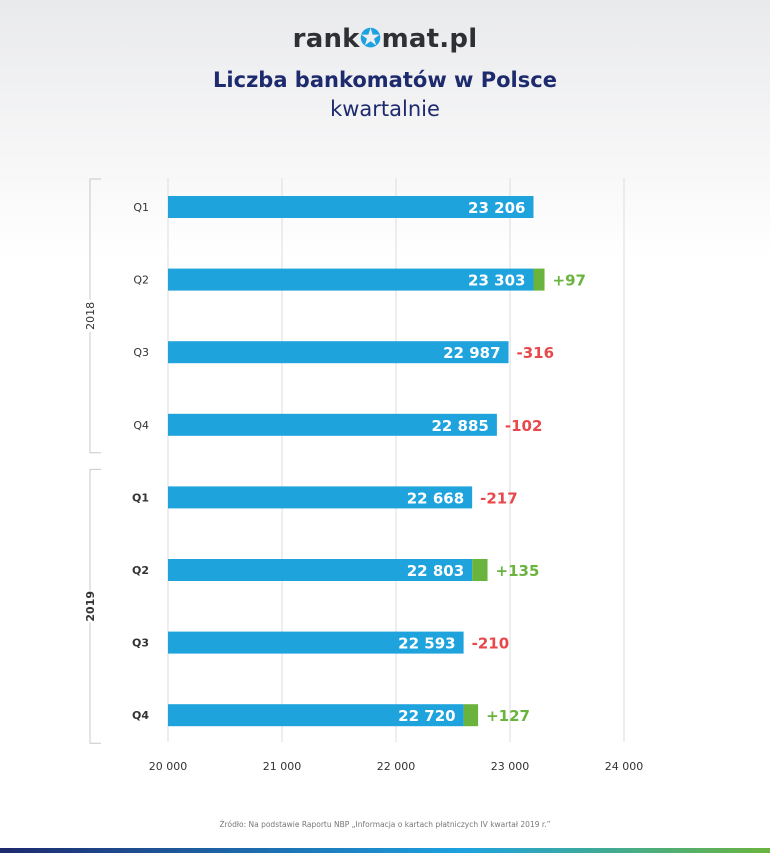 The width and height of the screenshot is (770, 853). I want to click on change-label: +135, so click(518, 571).